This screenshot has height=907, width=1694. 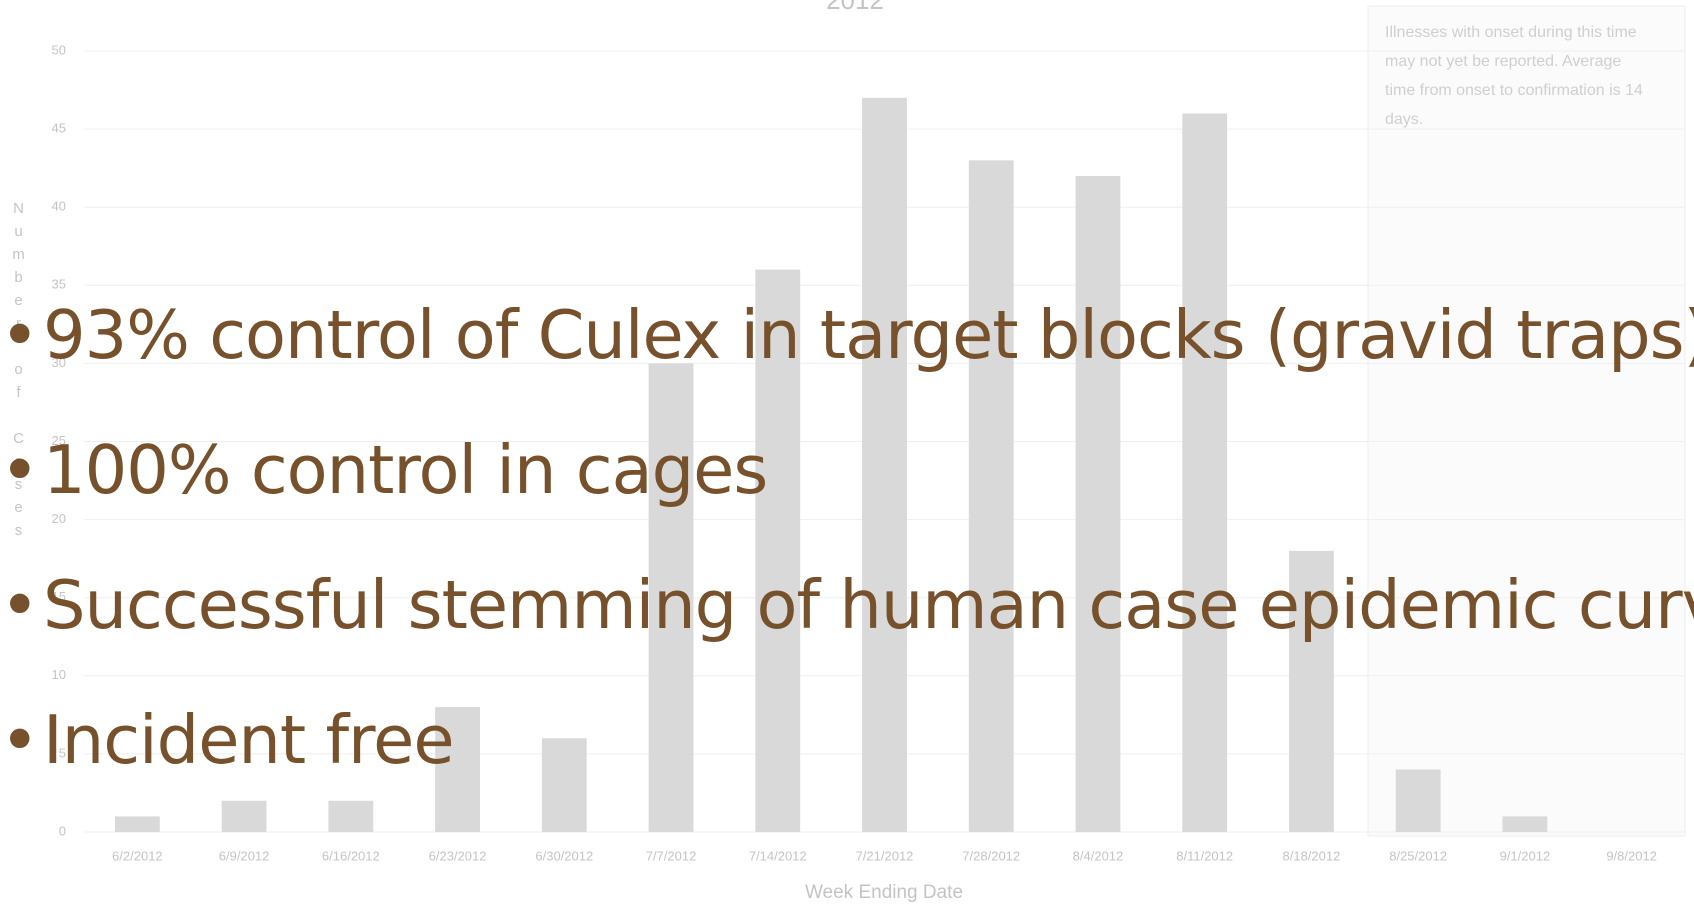 I want to click on x-tick-label: 6/16/2012, so click(x=351, y=855).